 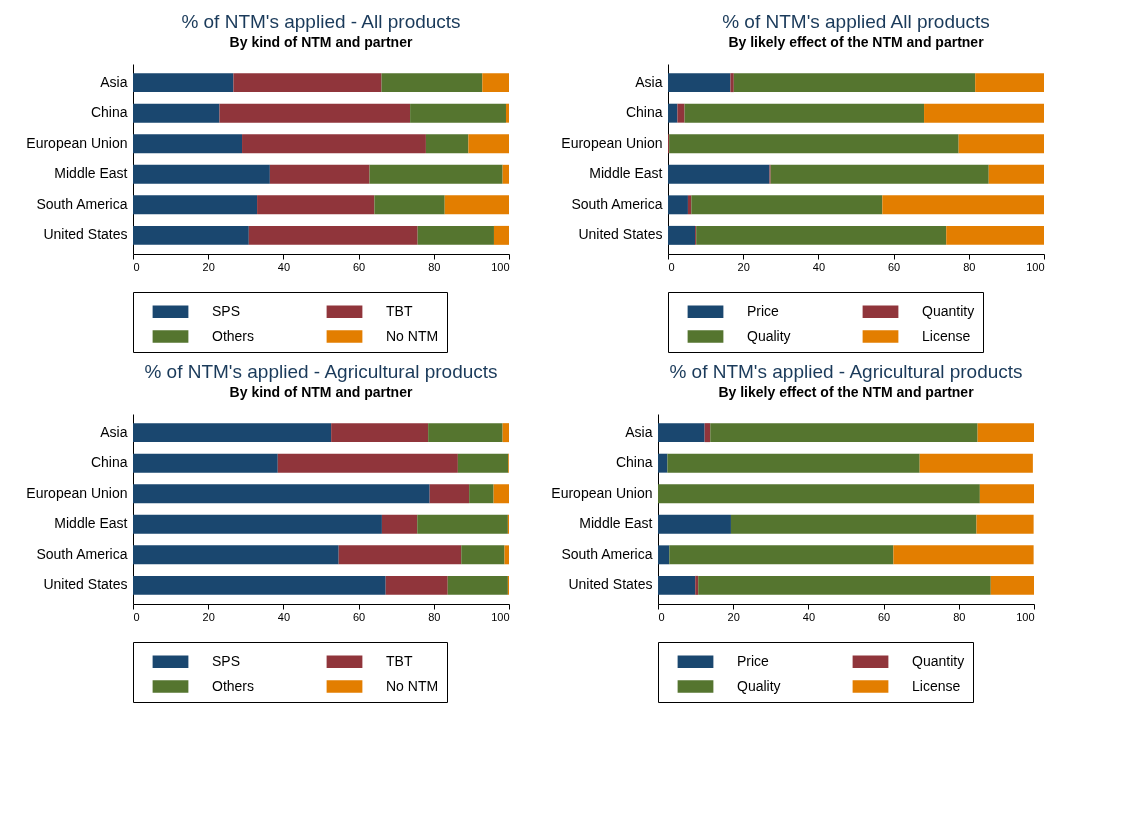 What do you see at coordinates (769, 335) in the screenshot?
I see `legend-label: Quality` at bounding box center [769, 335].